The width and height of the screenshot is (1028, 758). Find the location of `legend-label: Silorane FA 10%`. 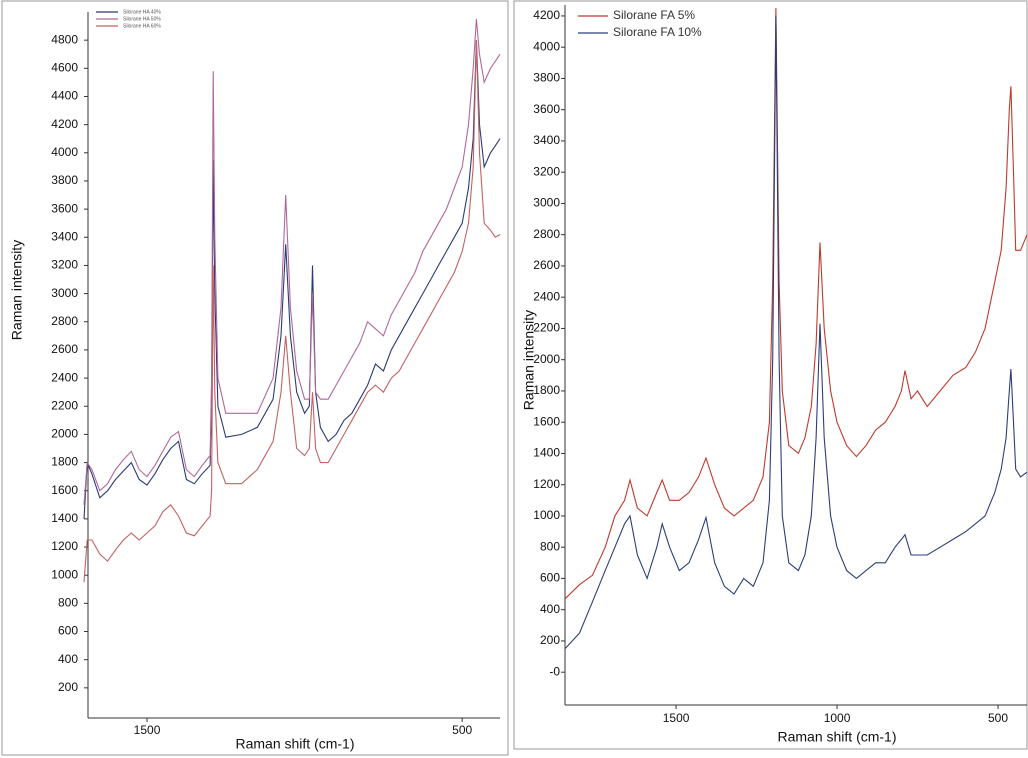

legend-label: Silorane FA 10% is located at coordinates (657, 32).